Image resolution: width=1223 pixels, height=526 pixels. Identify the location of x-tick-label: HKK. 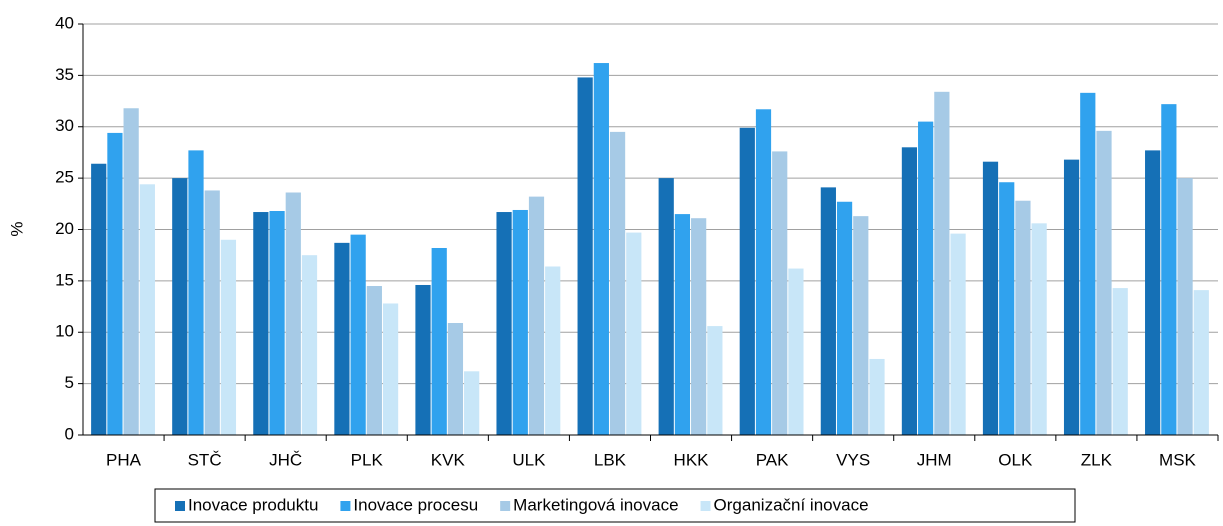
(692, 459).